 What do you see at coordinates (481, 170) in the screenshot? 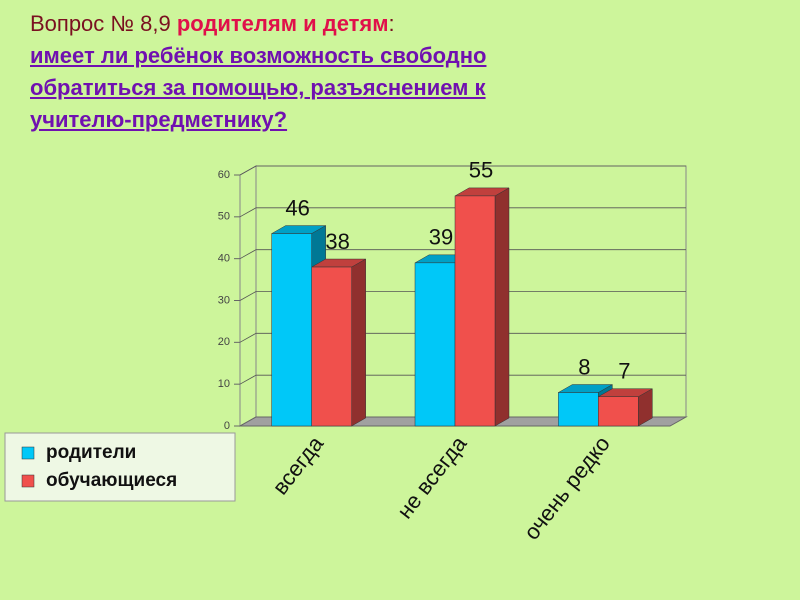
I see `value-label: 55` at bounding box center [481, 170].